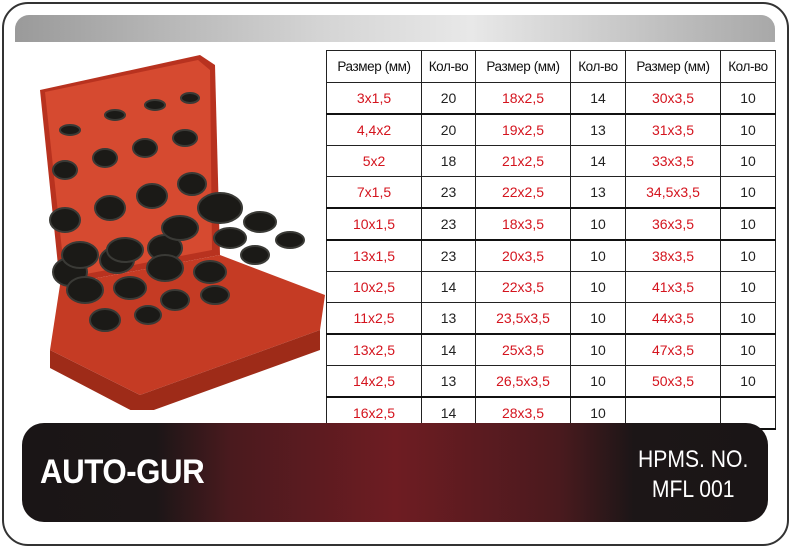  I want to click on table-row: 10x1,5 23 18x3,5 10 36x3,5 10, so click(551, 224).